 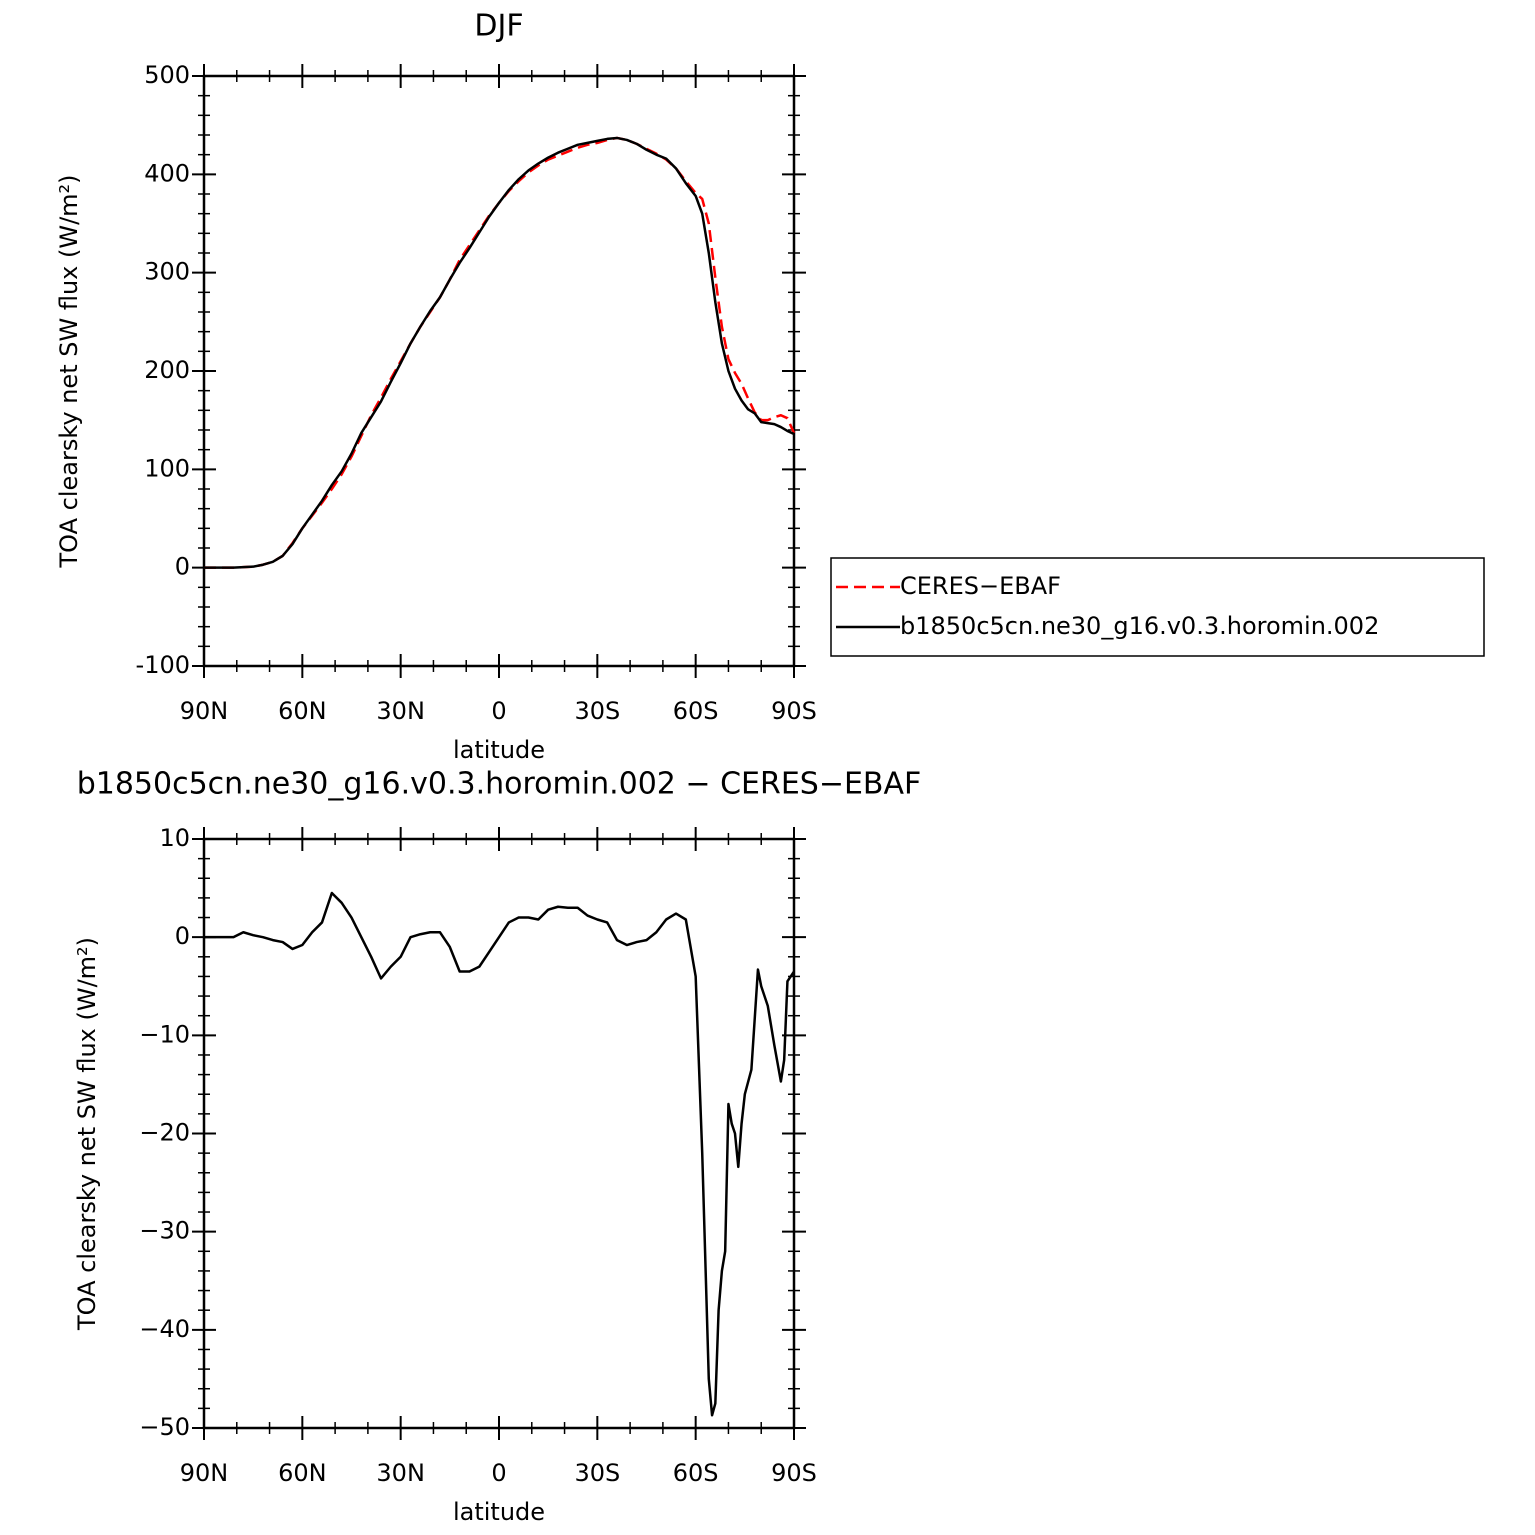 I want to click on y-tick-label: 400, so click(x=167, y=173).